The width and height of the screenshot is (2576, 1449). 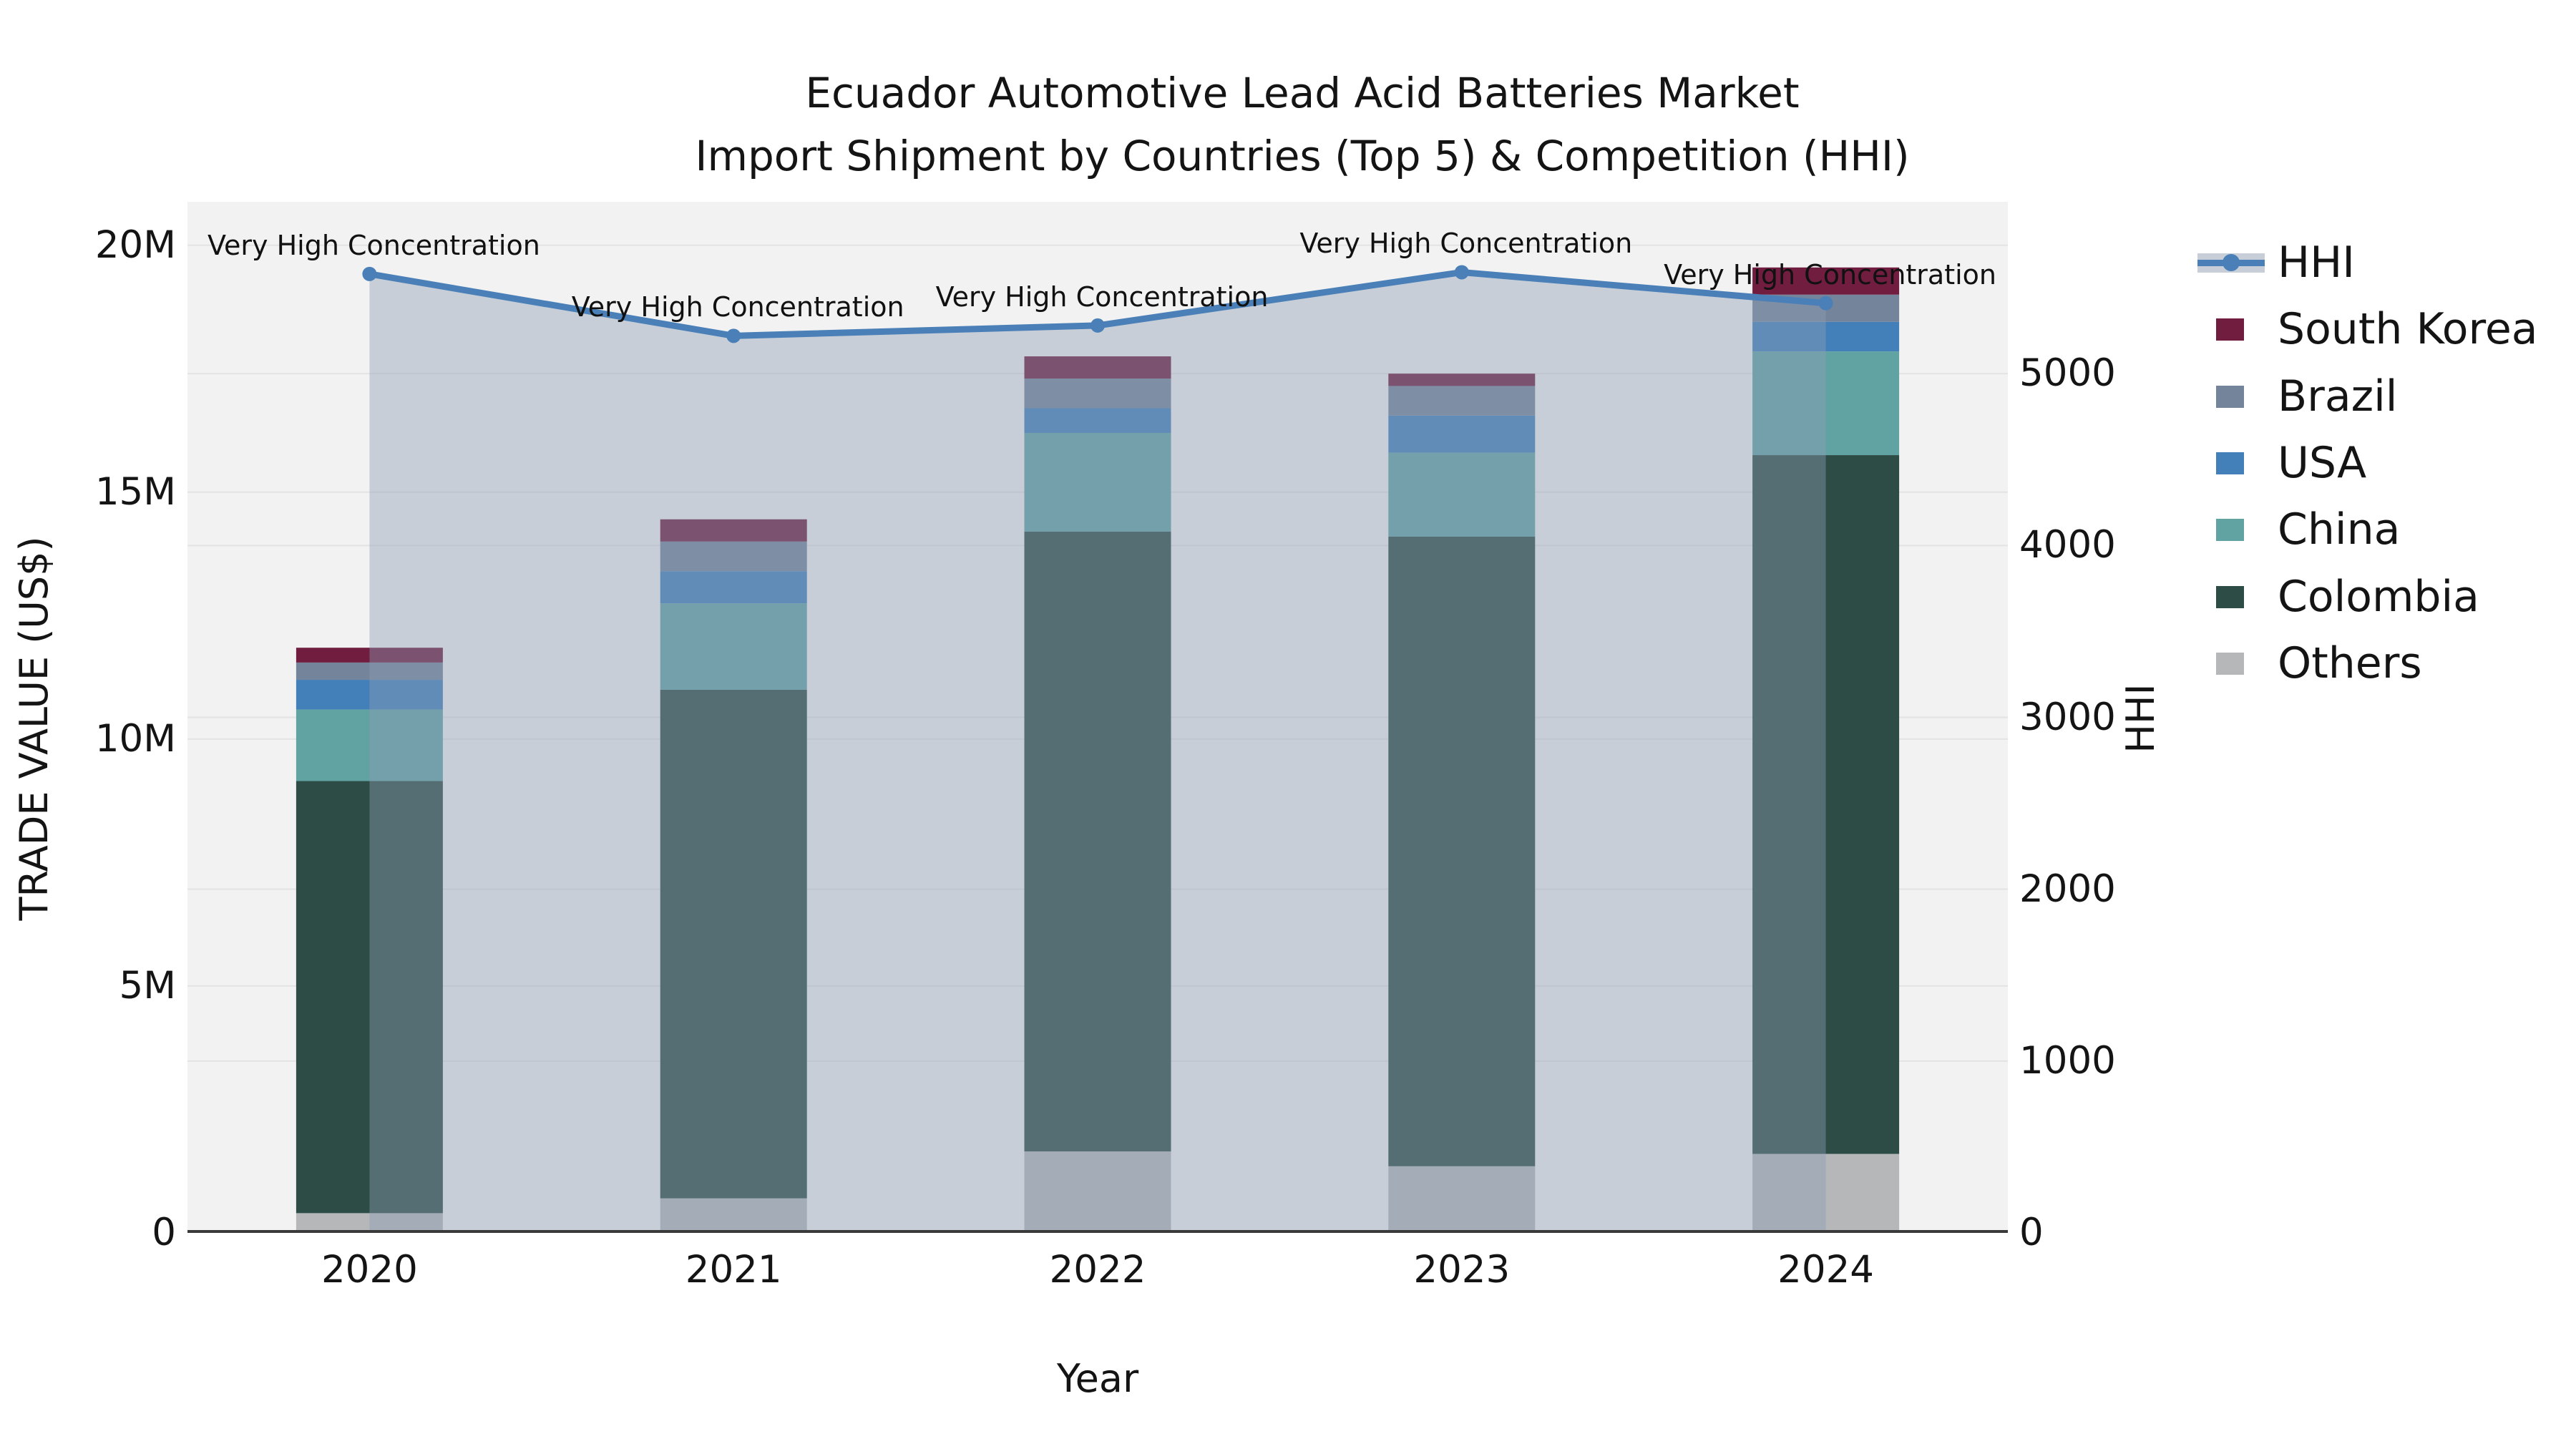 What do you see at coordinates (733, 587) in the screenshot?
I see `bar-segment-usa-2021` at bounding box center [733, 587].